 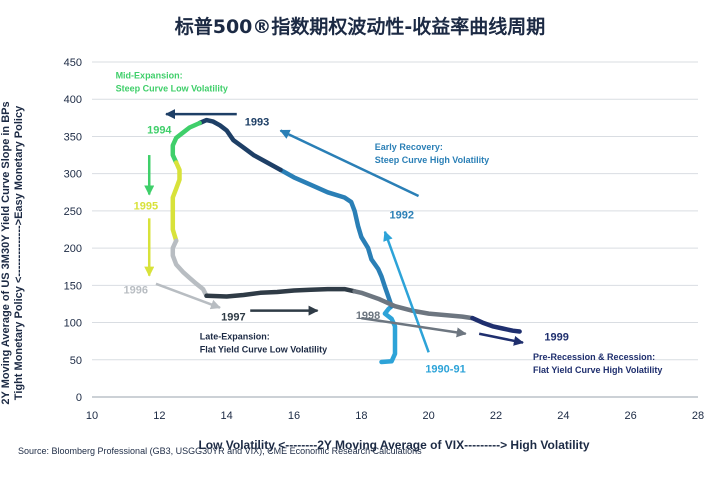 I want to click on series-line-1997, so click(x=280, y=292).